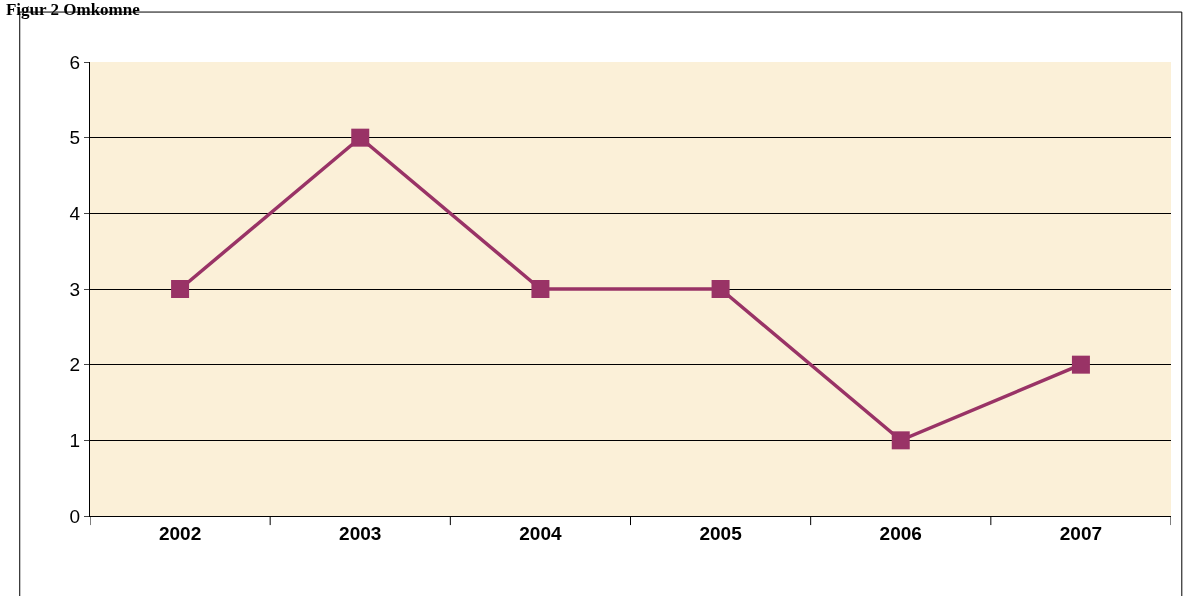 The height and width of the screenshot is (596, 1191). What do you see at coordinates (75, 62) in the screenshot?
I see `y-tick-label: 6` at bounding box center [75, 62].